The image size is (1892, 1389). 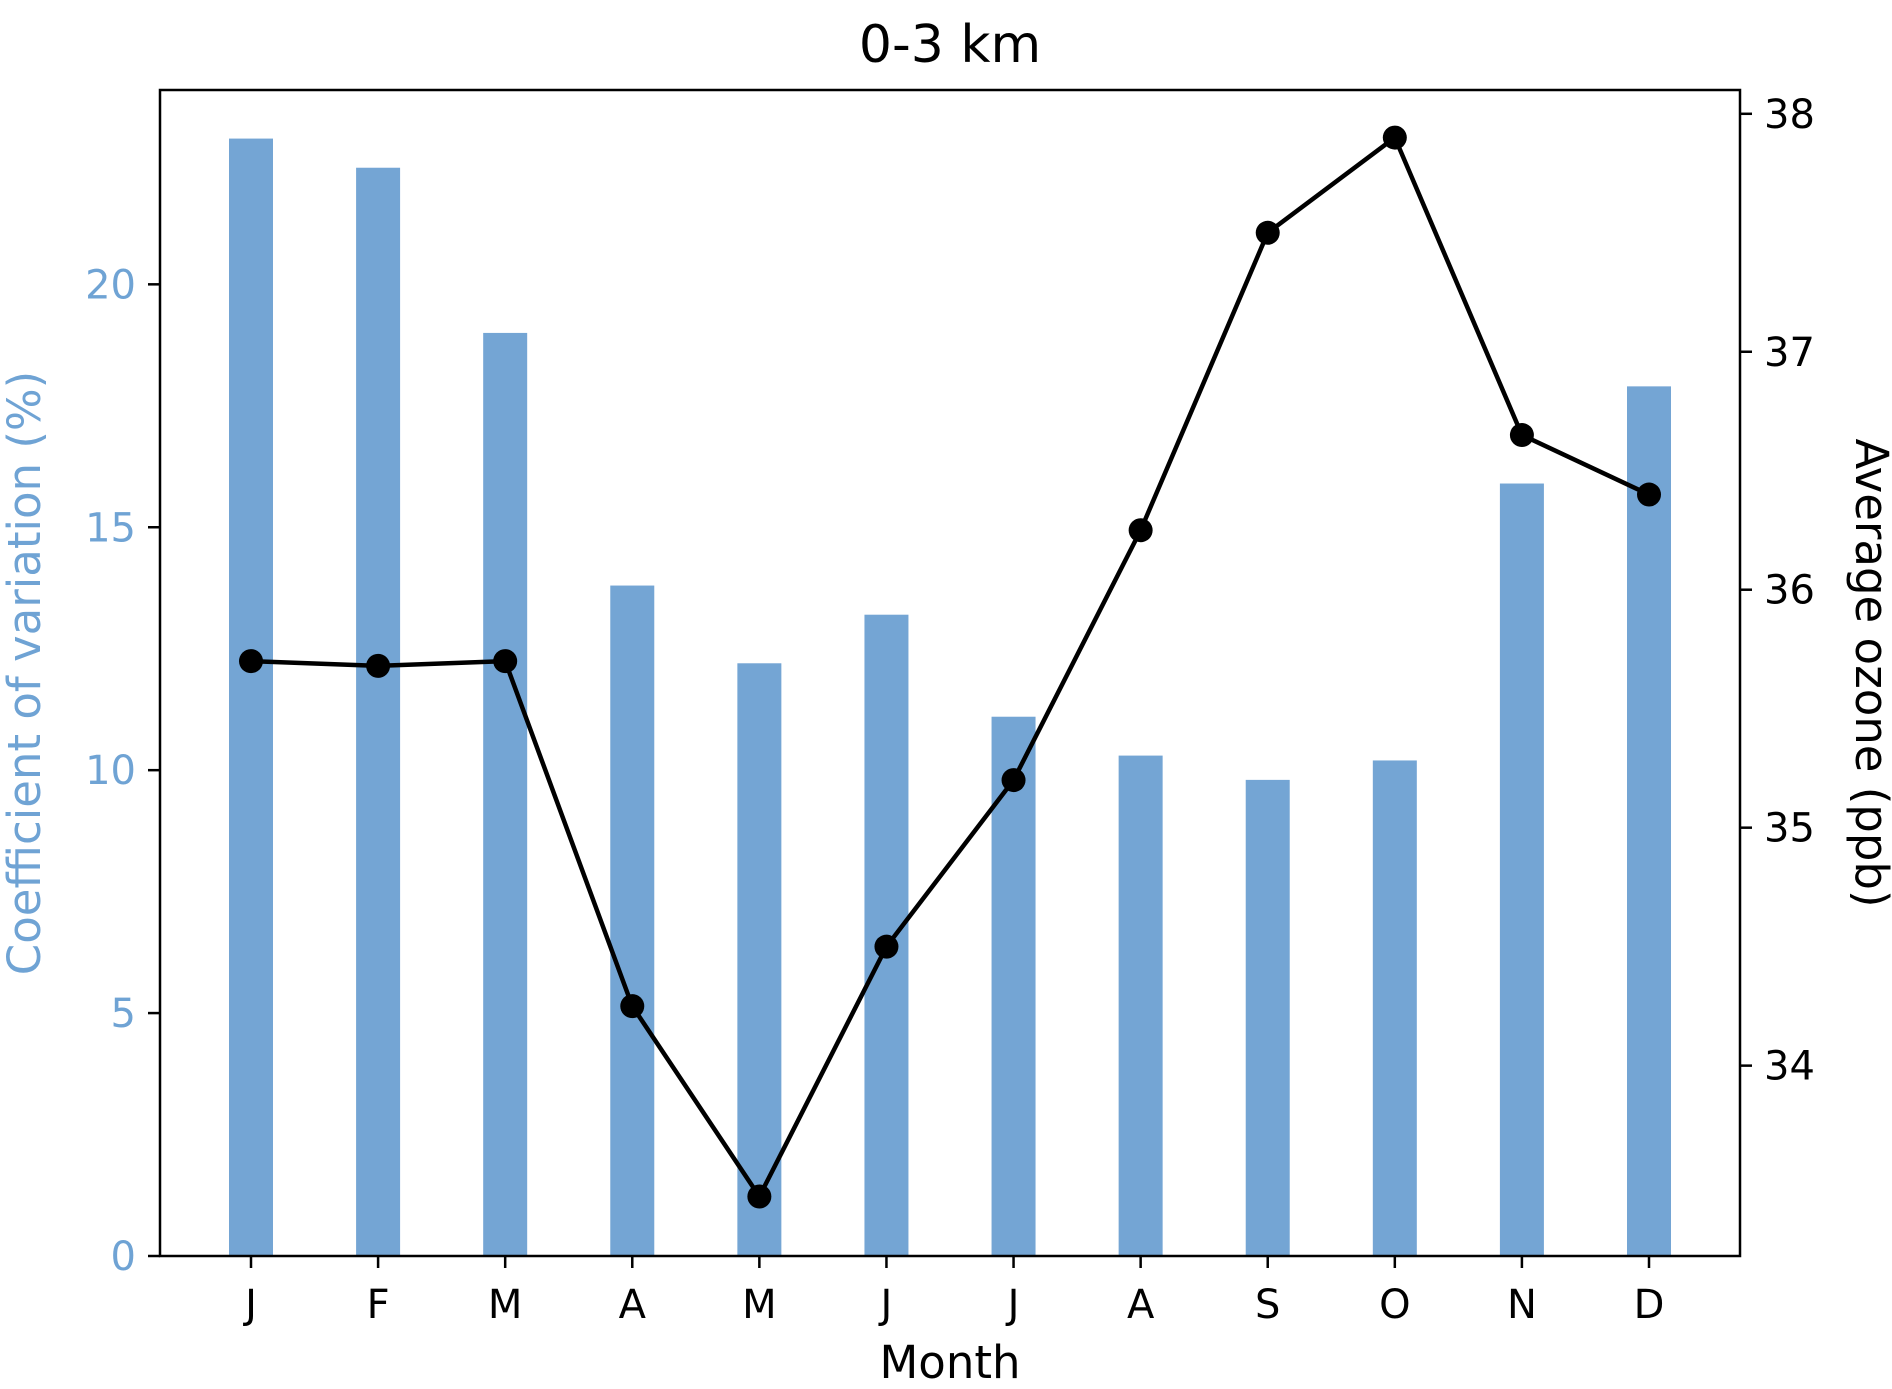 I want to click on x-tick-label: N, so click(x=1522, y=1305).